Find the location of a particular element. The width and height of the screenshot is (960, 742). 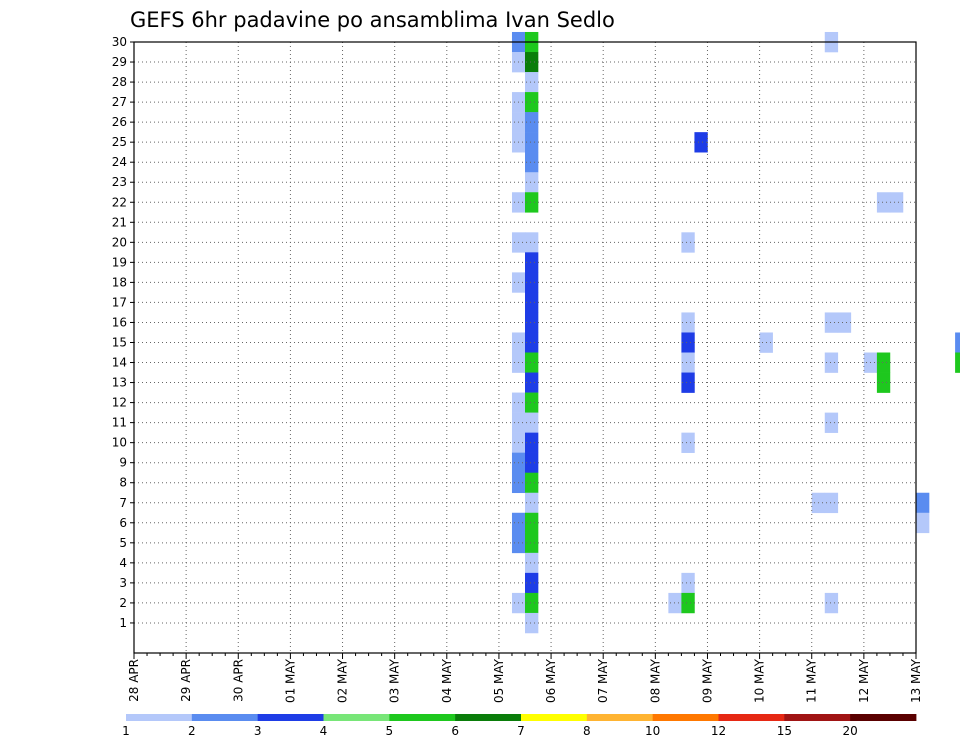

y-tick-label: 15 is located at coordinates (119, 342).